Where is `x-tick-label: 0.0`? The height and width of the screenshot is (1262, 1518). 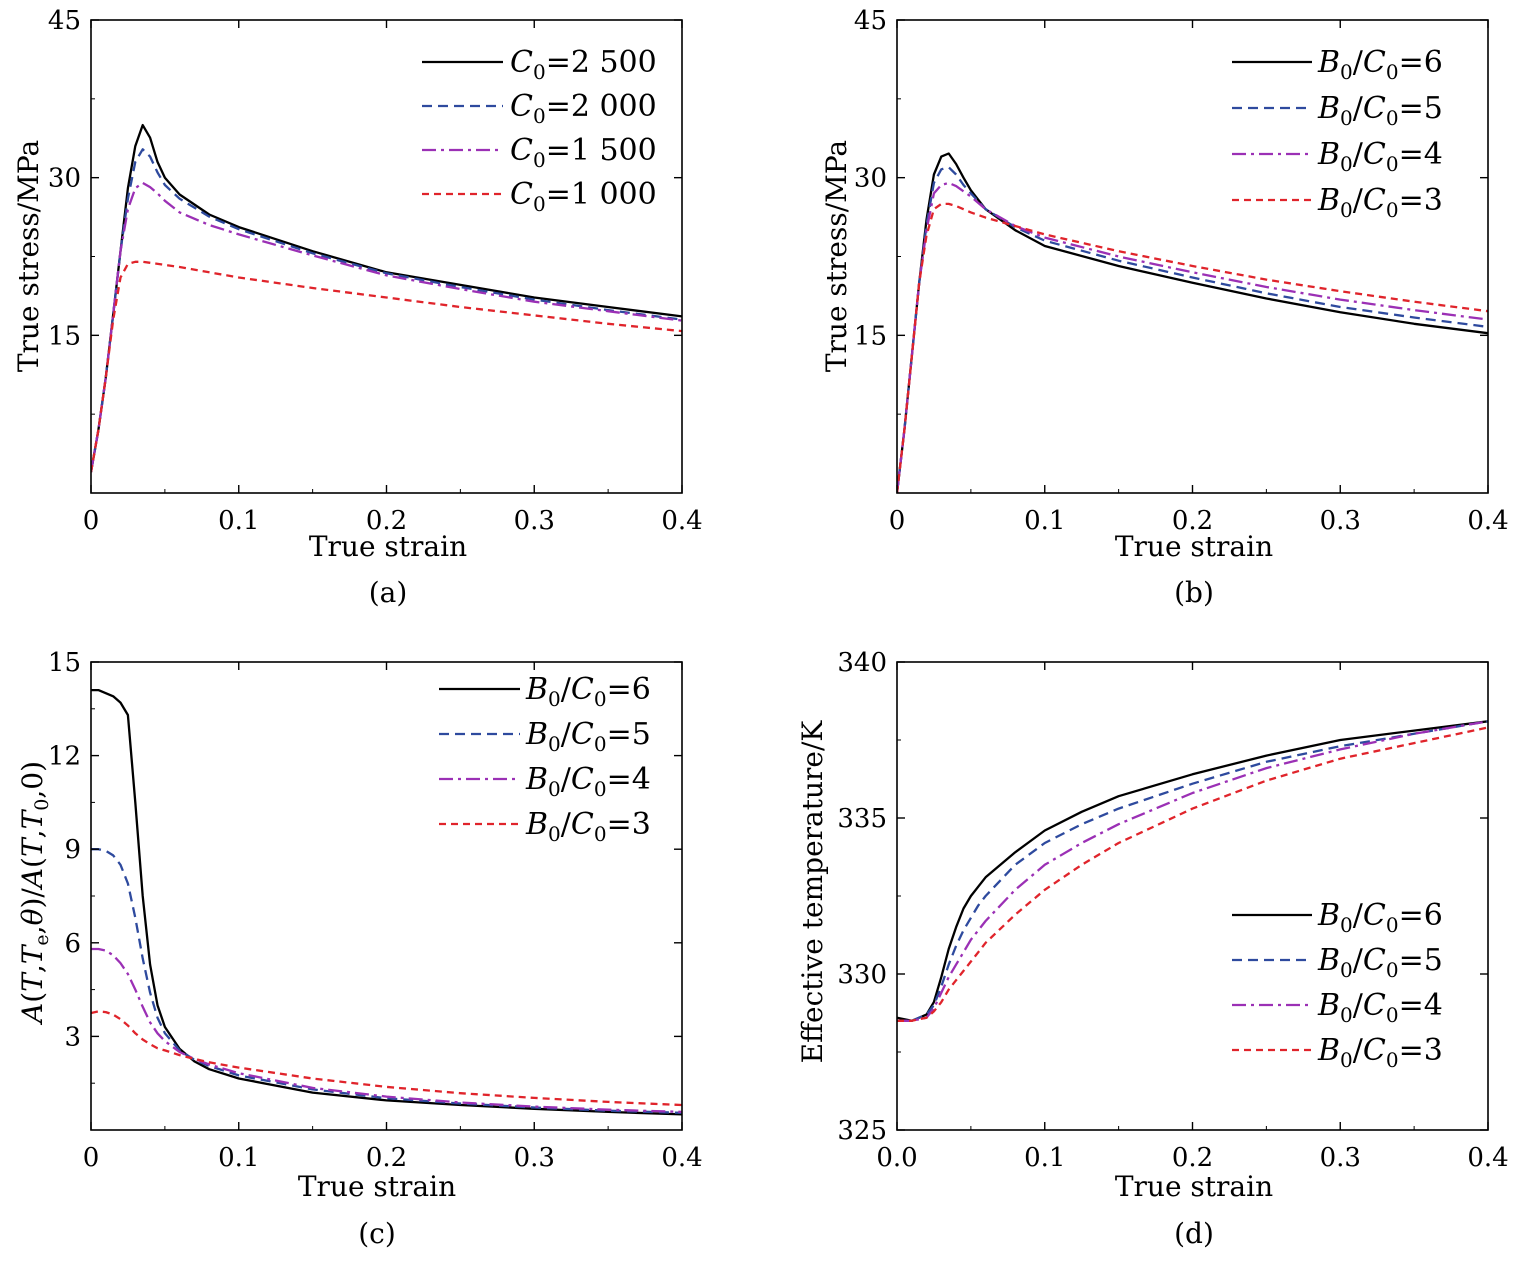
x-tick-label: 0.0 is located at coordinates (896, 1158).